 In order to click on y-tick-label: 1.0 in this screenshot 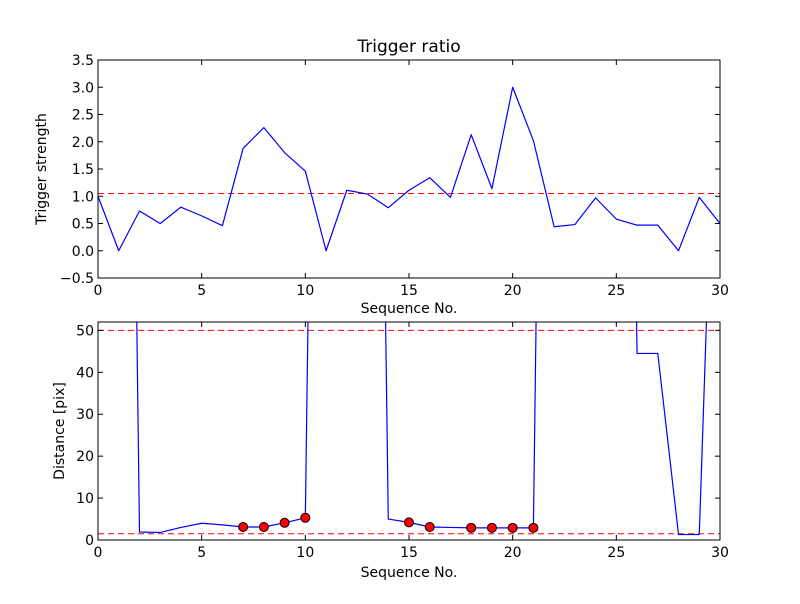, I will do `click(83, 197)`.